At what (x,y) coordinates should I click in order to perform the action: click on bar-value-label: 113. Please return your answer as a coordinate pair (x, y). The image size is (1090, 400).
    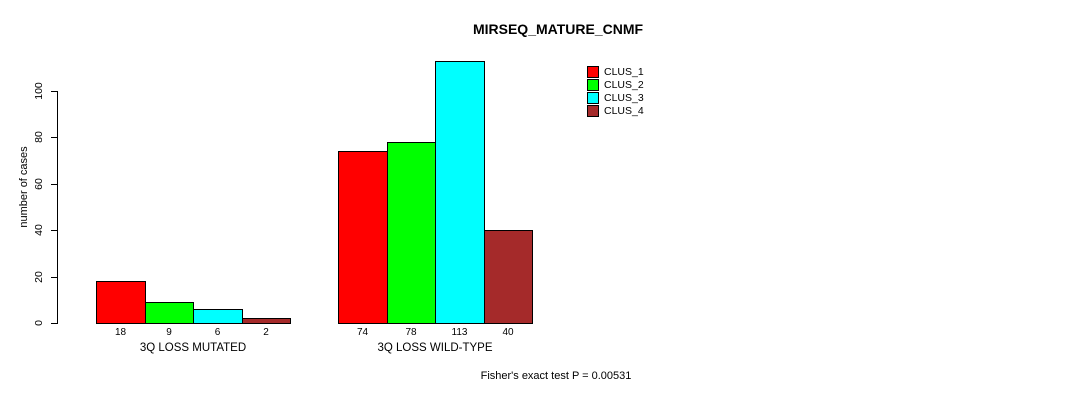
    Looking at the image, I should click on (459, 332).